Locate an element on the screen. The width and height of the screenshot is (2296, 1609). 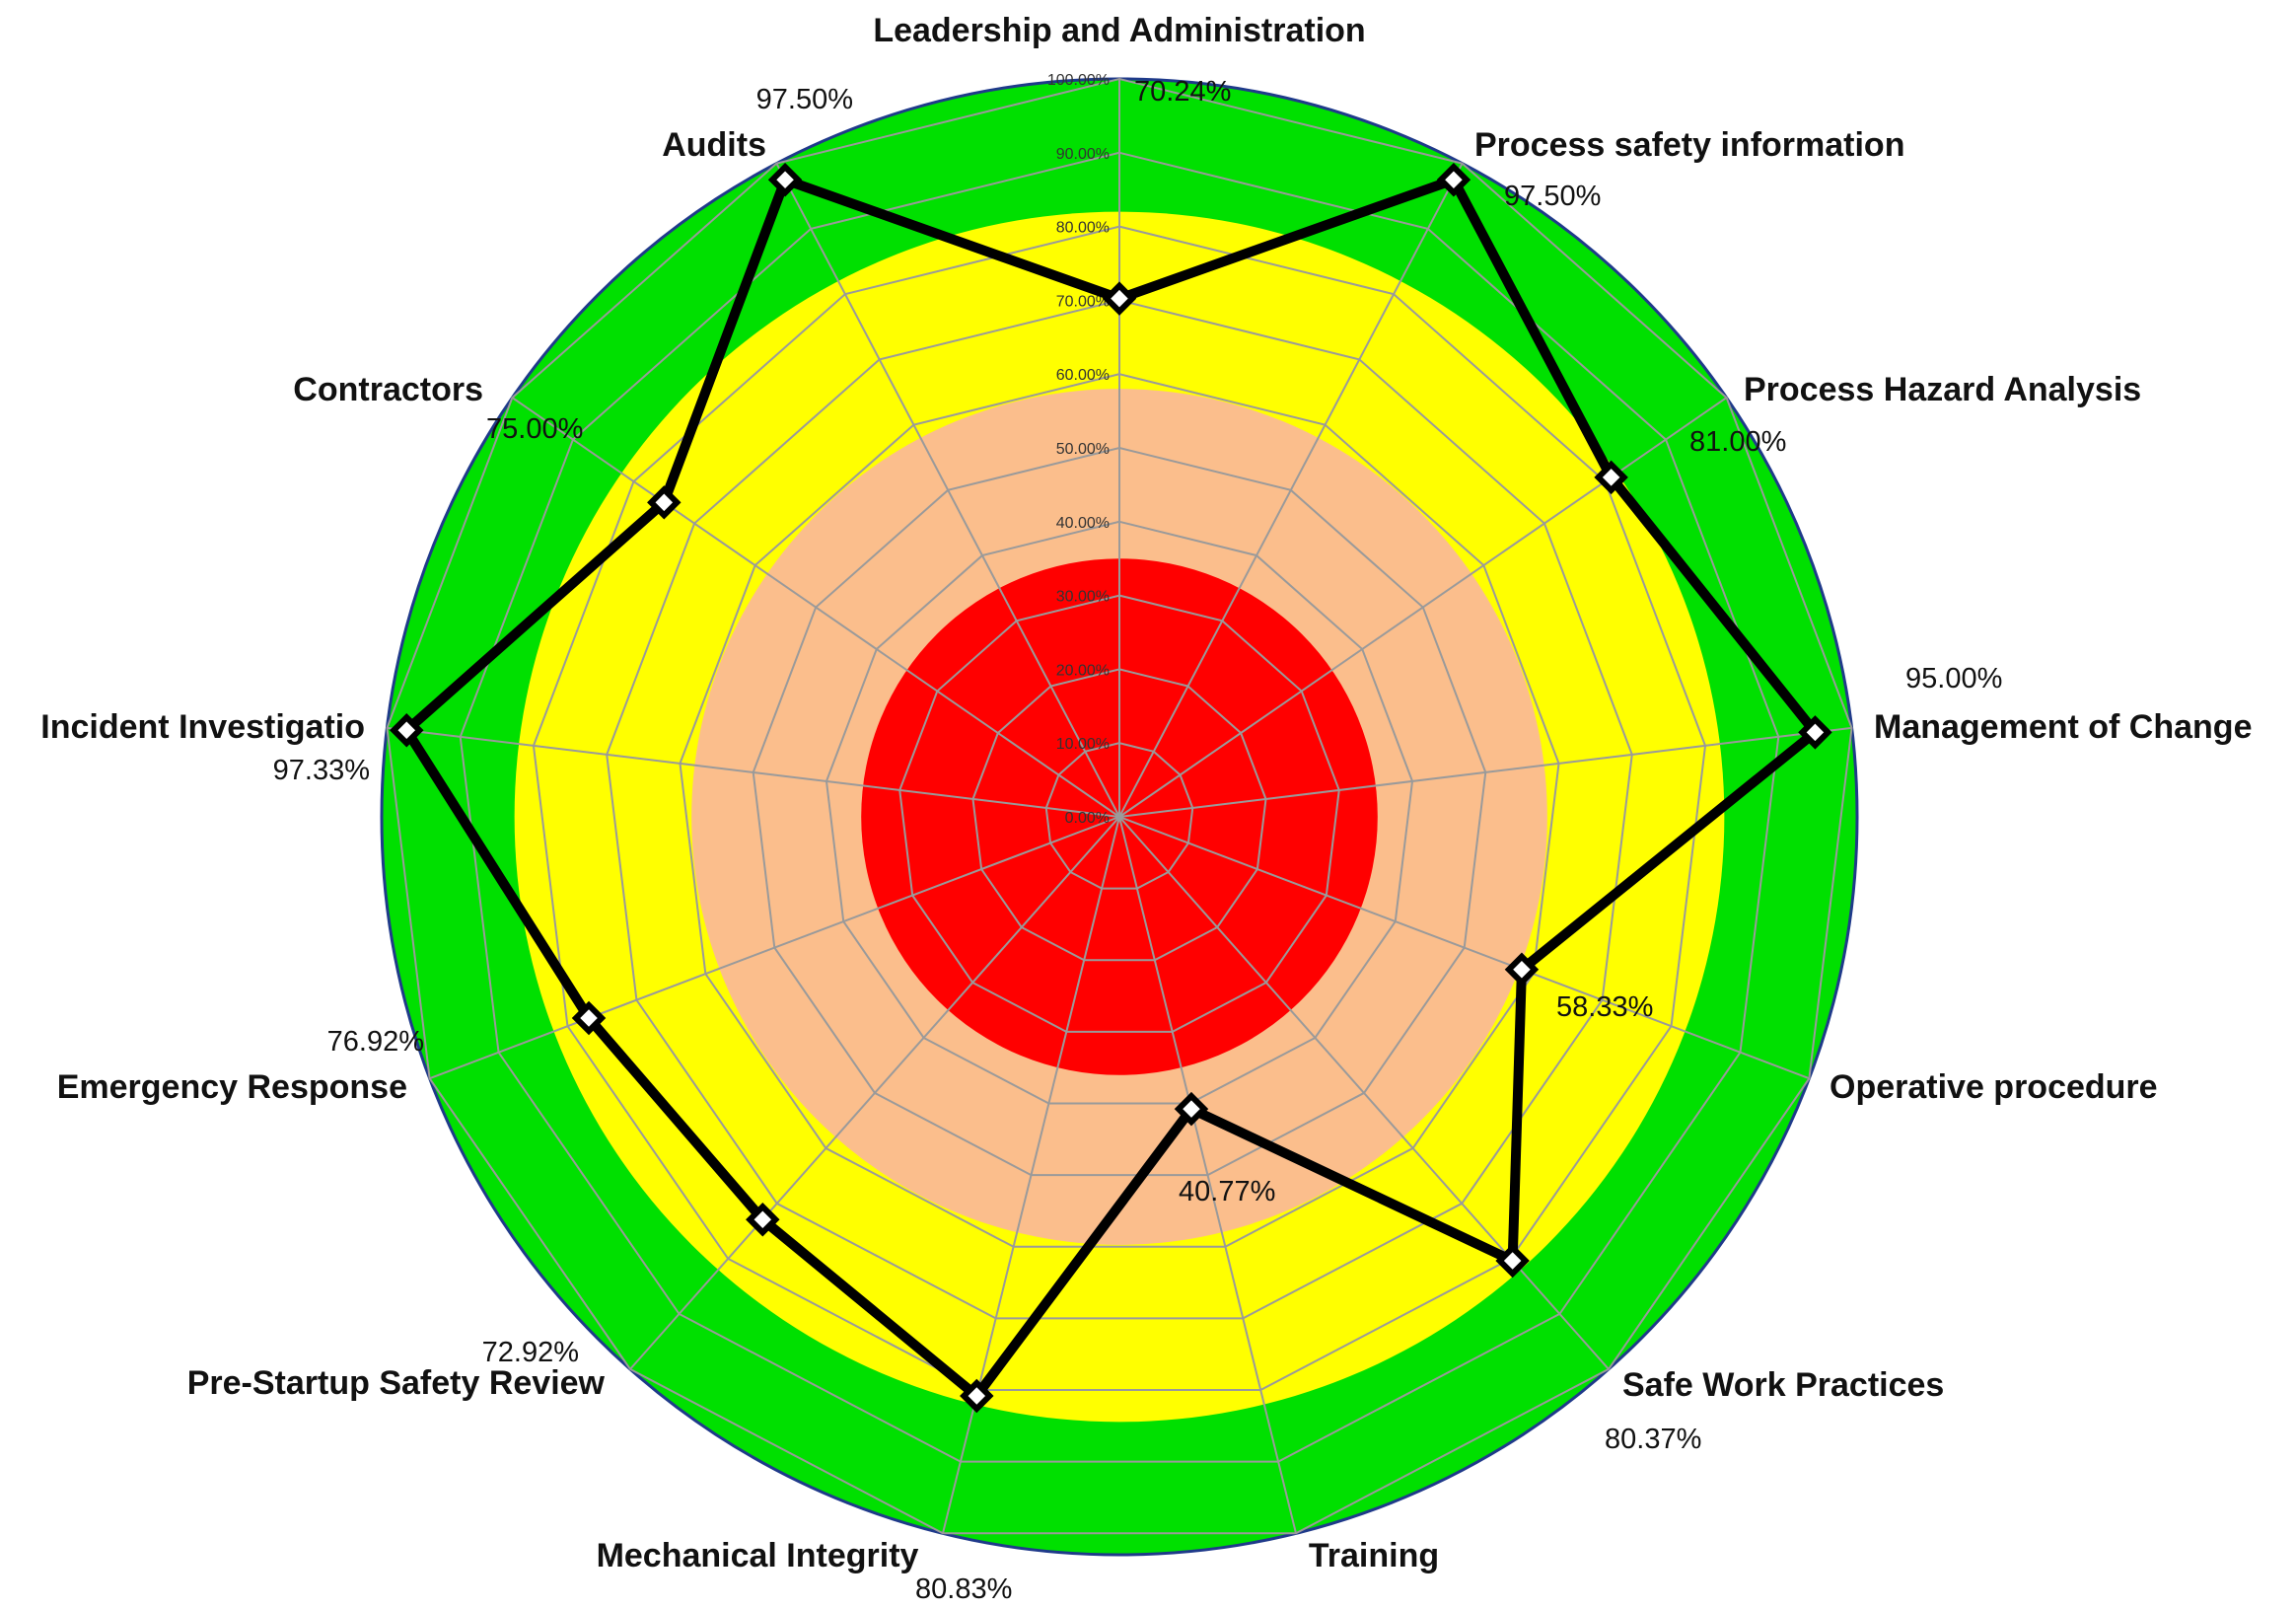
value-label: 95.00% is located at coordinates (1954, 679).